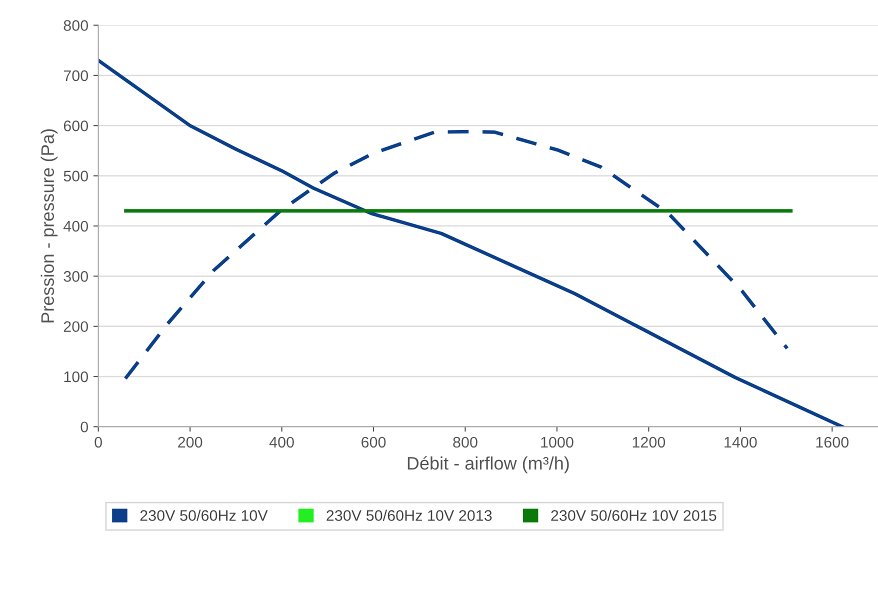 This screenshot has height=601, width=878. I want to click on y-tick-label: 700, so click(76, 76).